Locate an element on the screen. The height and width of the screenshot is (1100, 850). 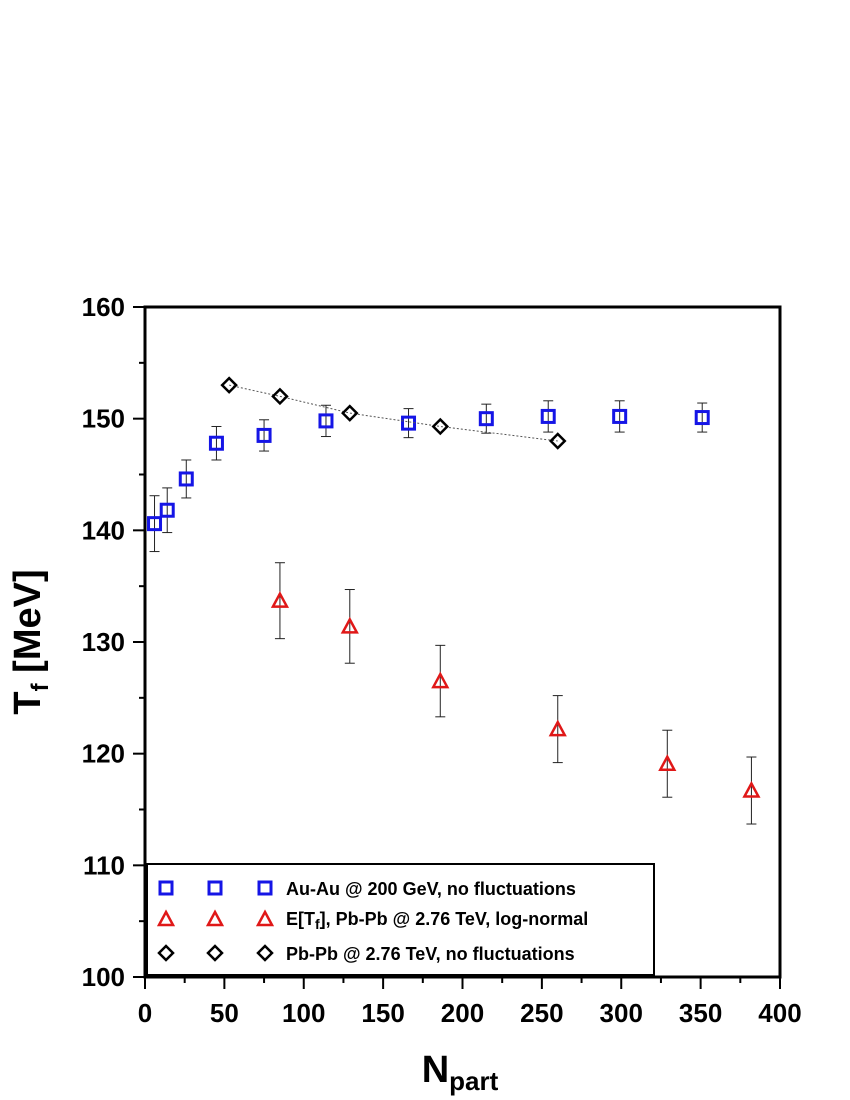
y-tick-label: 140 is located at coordinates (103, 530).